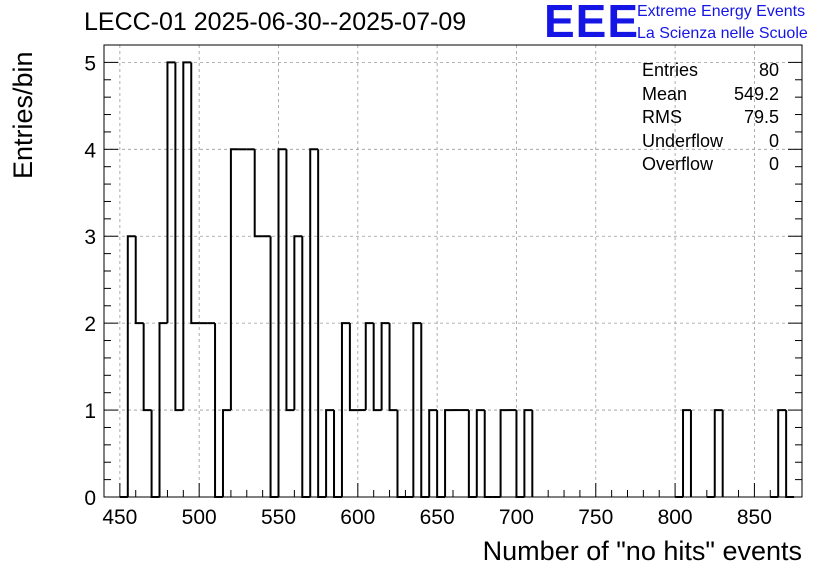 Image resolution: width=836 pixels, height=572 pixels. I want to click on logo-line-2: La Scienza nelle Scuole, so click(722, 33).